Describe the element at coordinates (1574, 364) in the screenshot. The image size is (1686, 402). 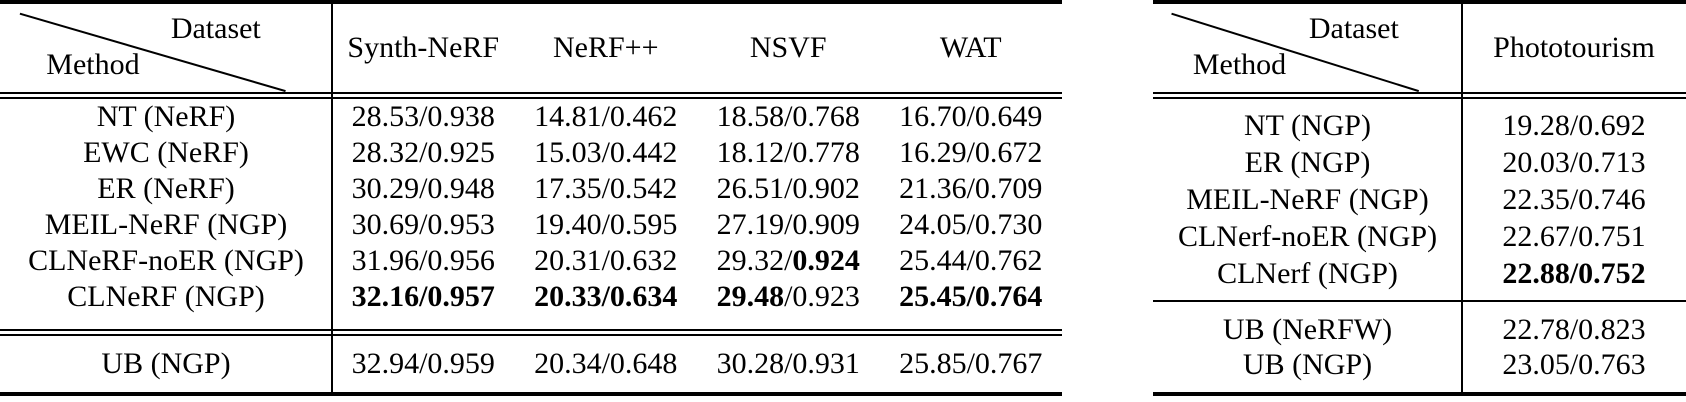
I see `metric-cell: 23.05/0.763` at that location.